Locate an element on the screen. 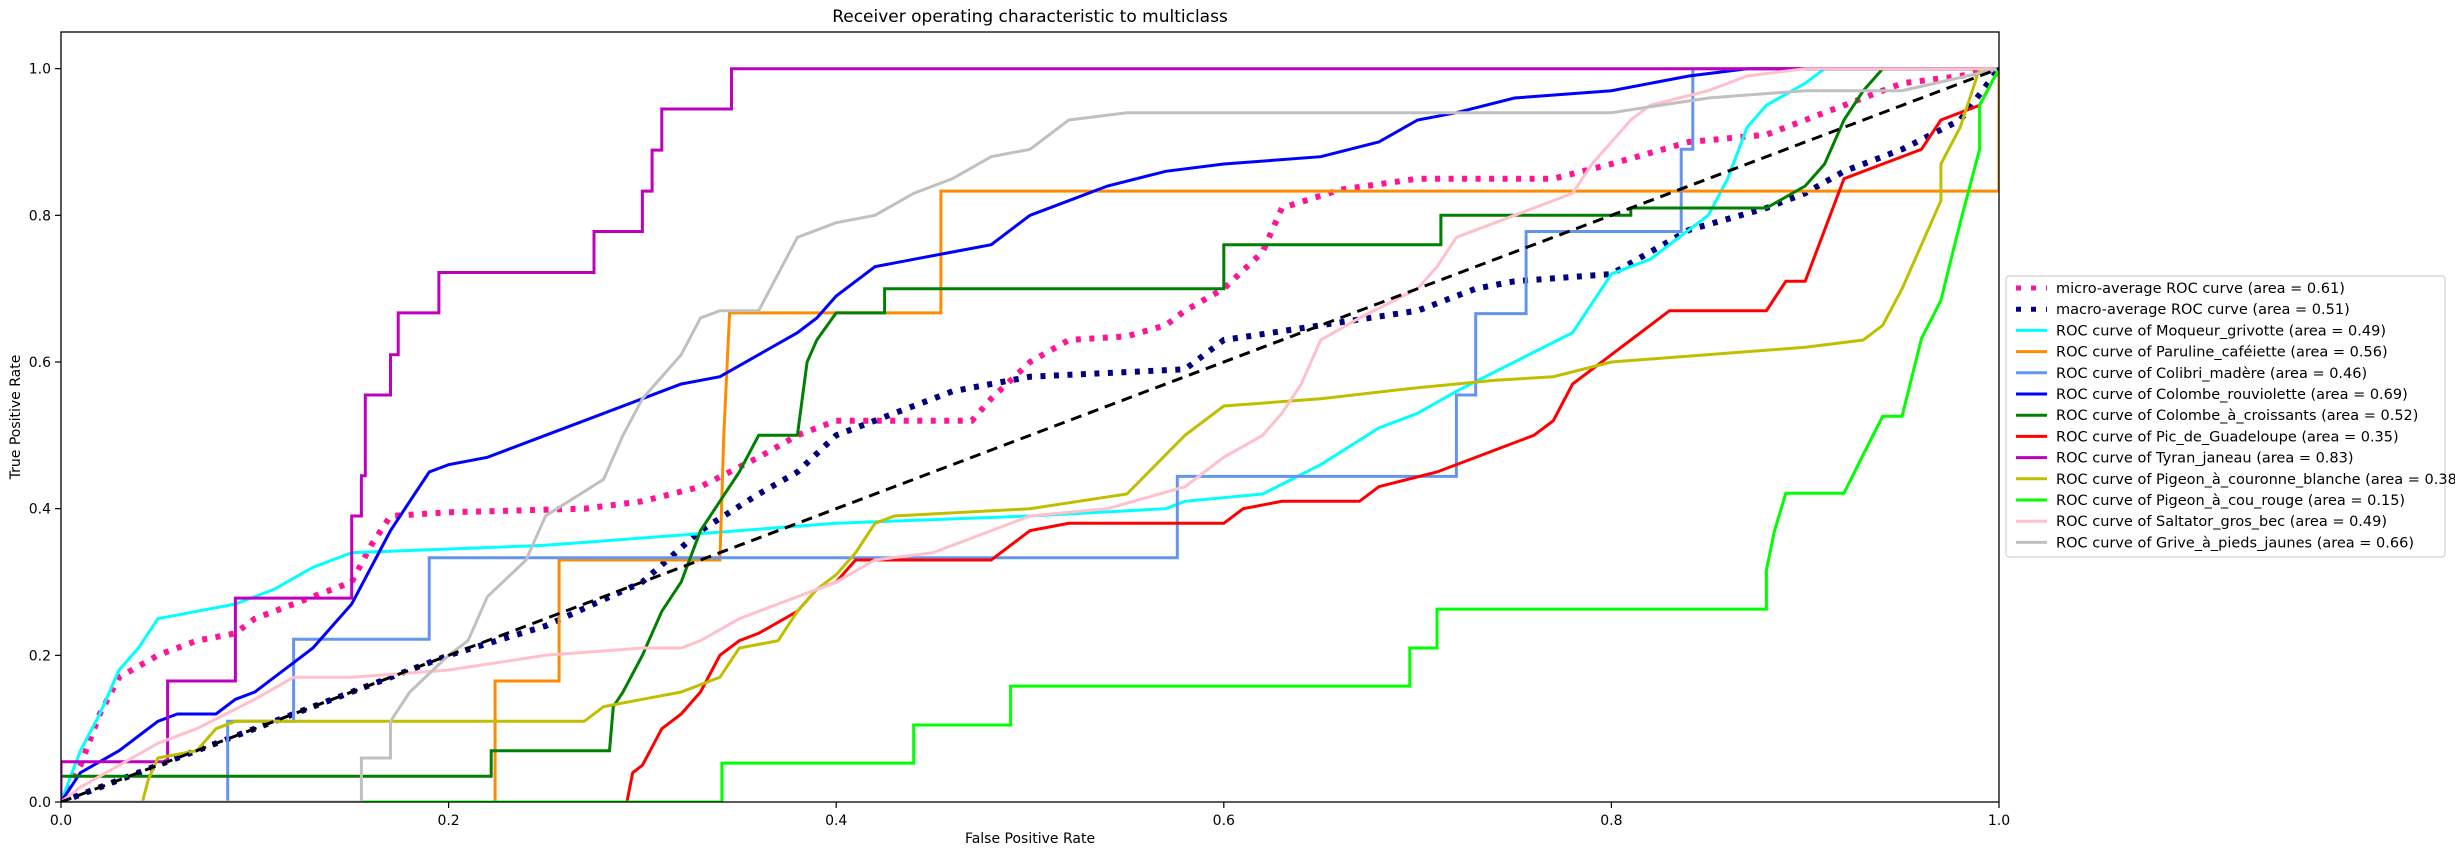 The image size is (2455, 855). legend-label: micro-average ROC curve (area = 0.61) is located at coordinates (2200, 289).